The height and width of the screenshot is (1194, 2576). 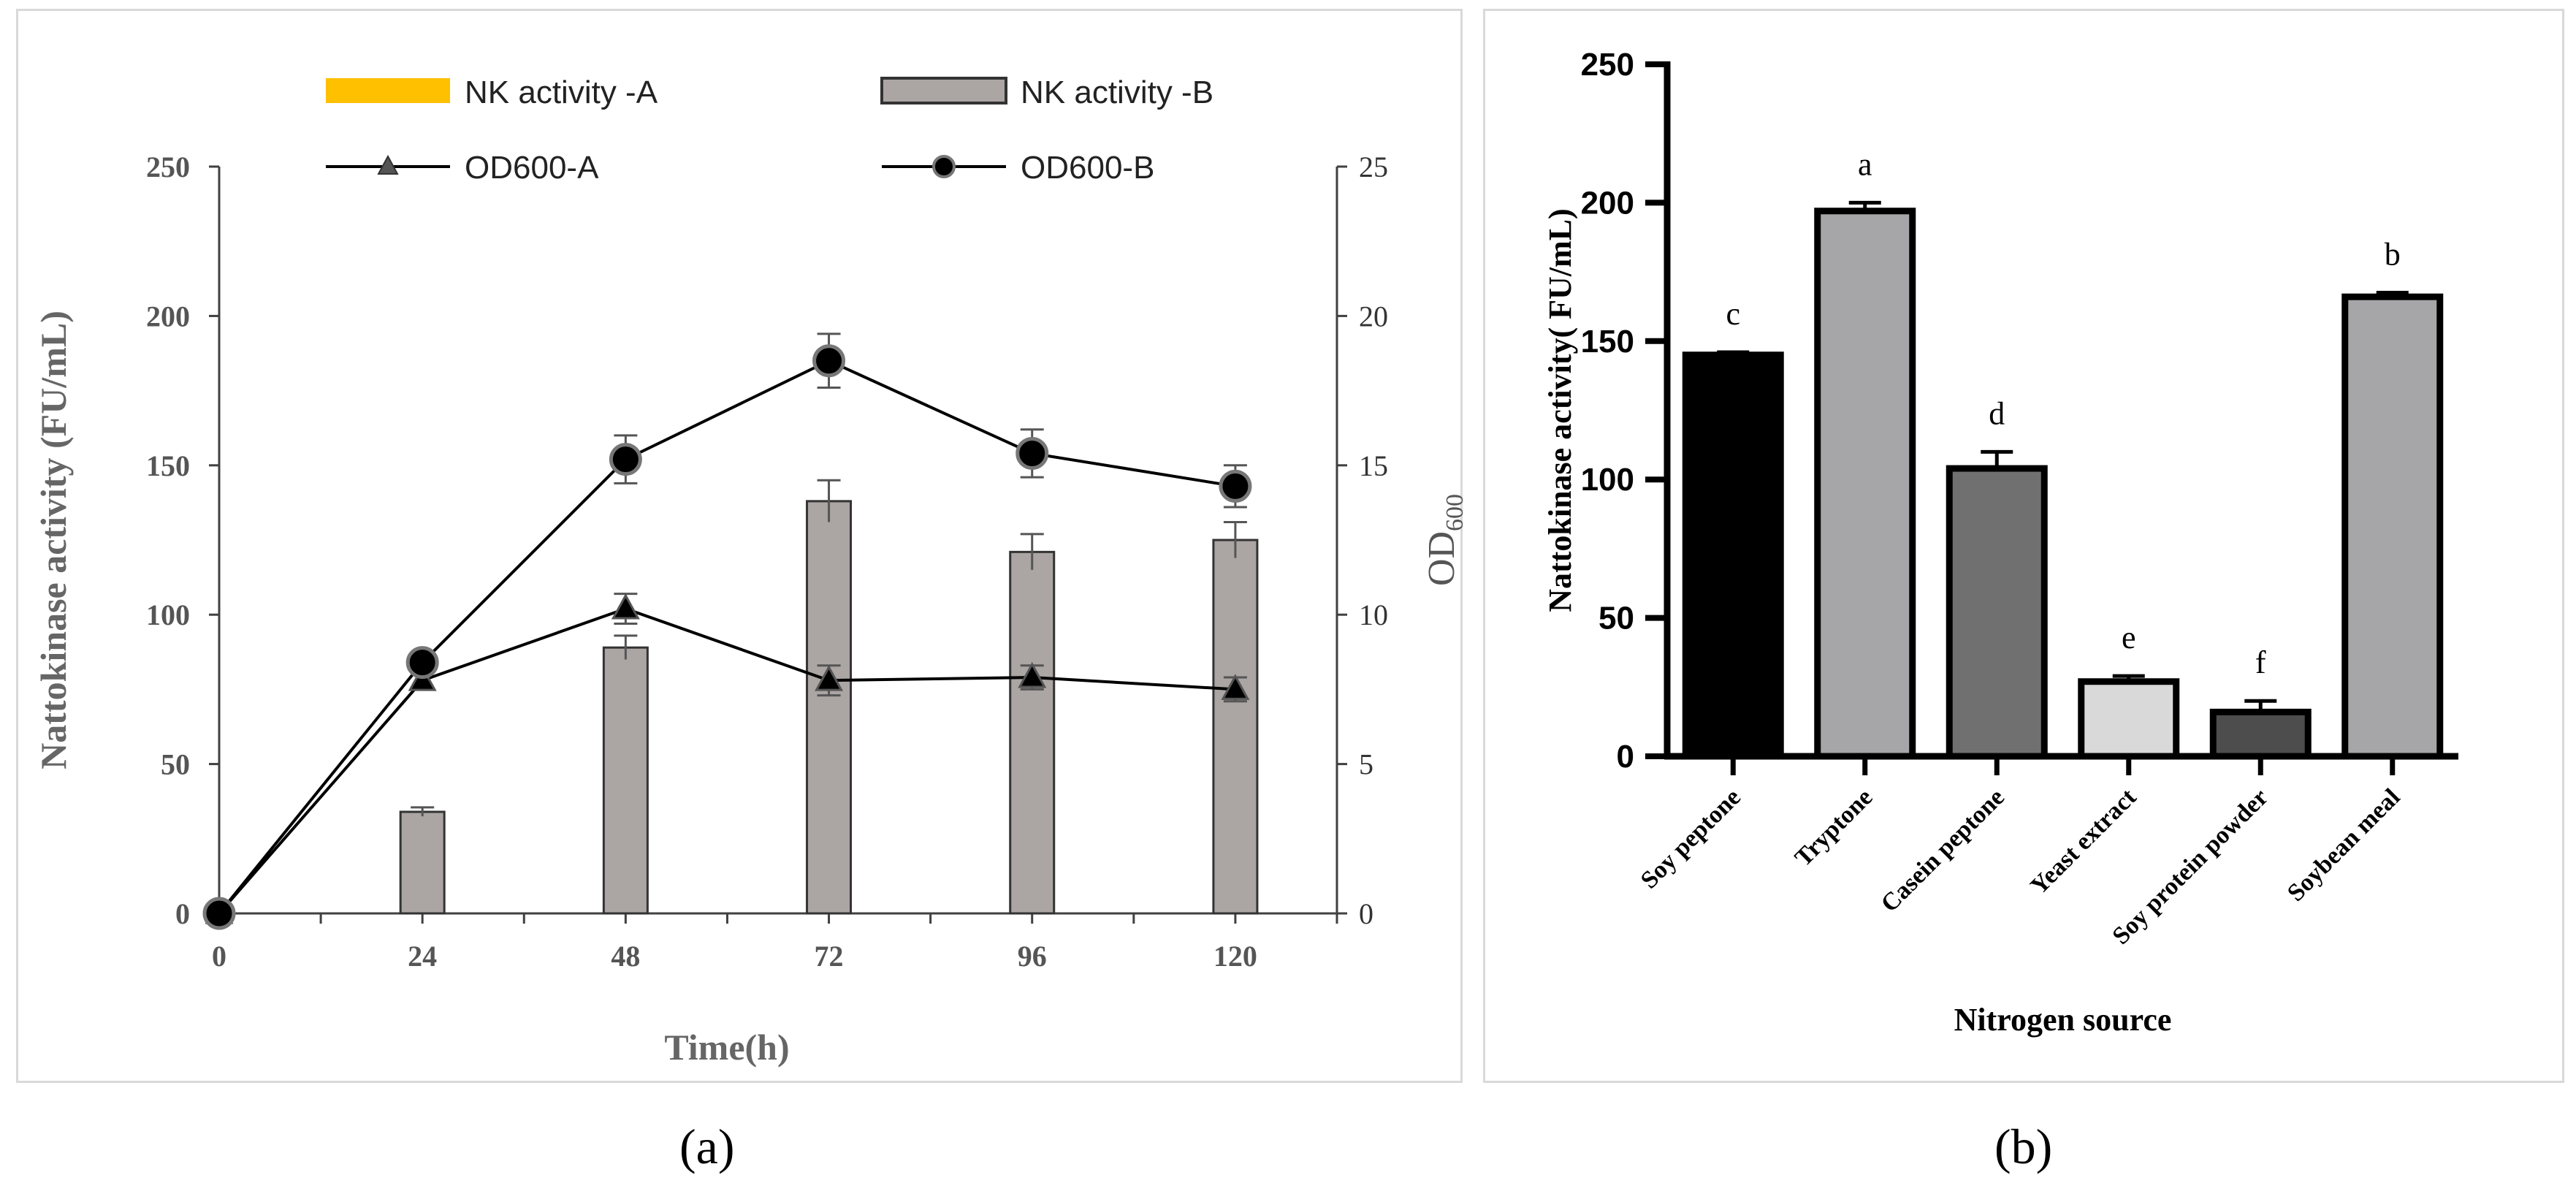 I want to click on significance-letter-2: d, so click(x=1997, y=413).